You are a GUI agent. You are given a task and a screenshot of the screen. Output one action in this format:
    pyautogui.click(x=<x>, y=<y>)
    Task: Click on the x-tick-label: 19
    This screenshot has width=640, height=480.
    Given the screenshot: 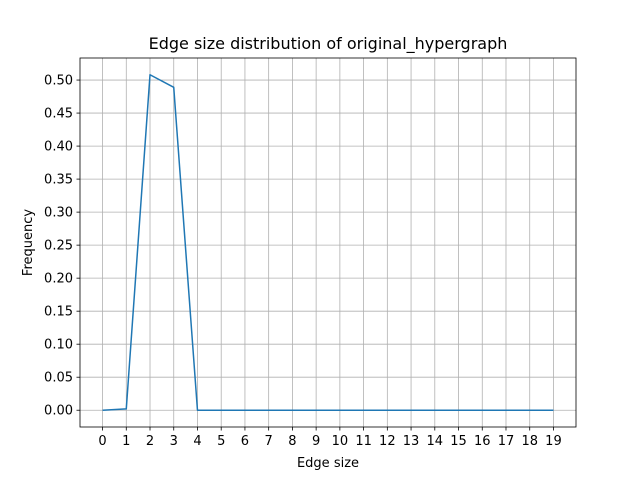 What is the action you would take?
    pyautogui.click(x=553, y=441)
    